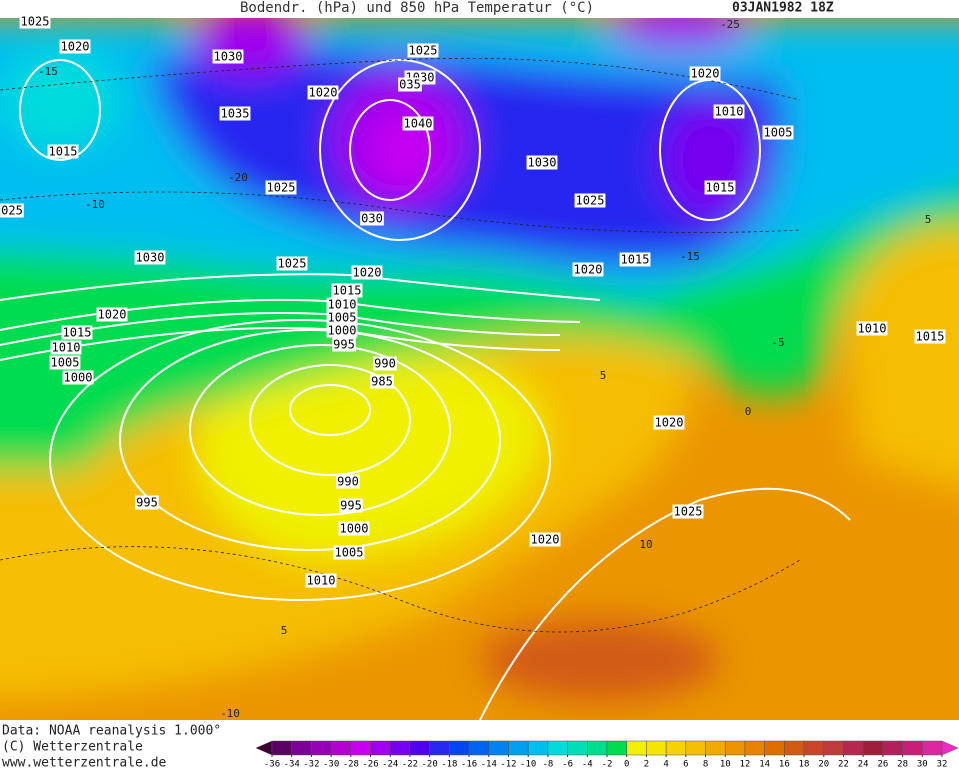  Describe the element at coordinates (547, 765) in the screenshot. I see `legend-tick-label: -8` at that location.